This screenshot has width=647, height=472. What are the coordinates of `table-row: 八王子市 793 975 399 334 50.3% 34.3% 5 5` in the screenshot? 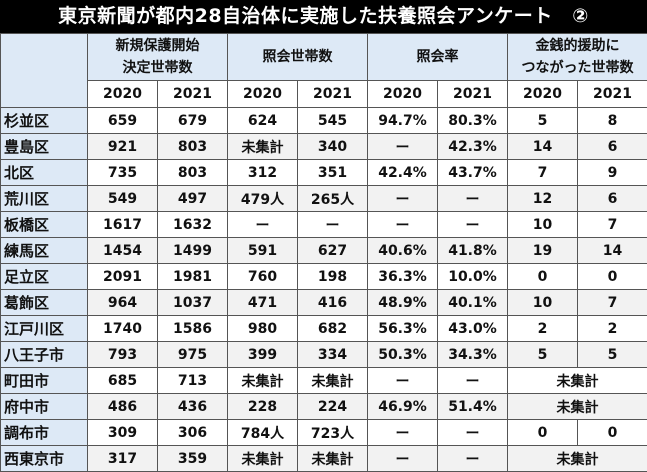 It's located at (323, 354).